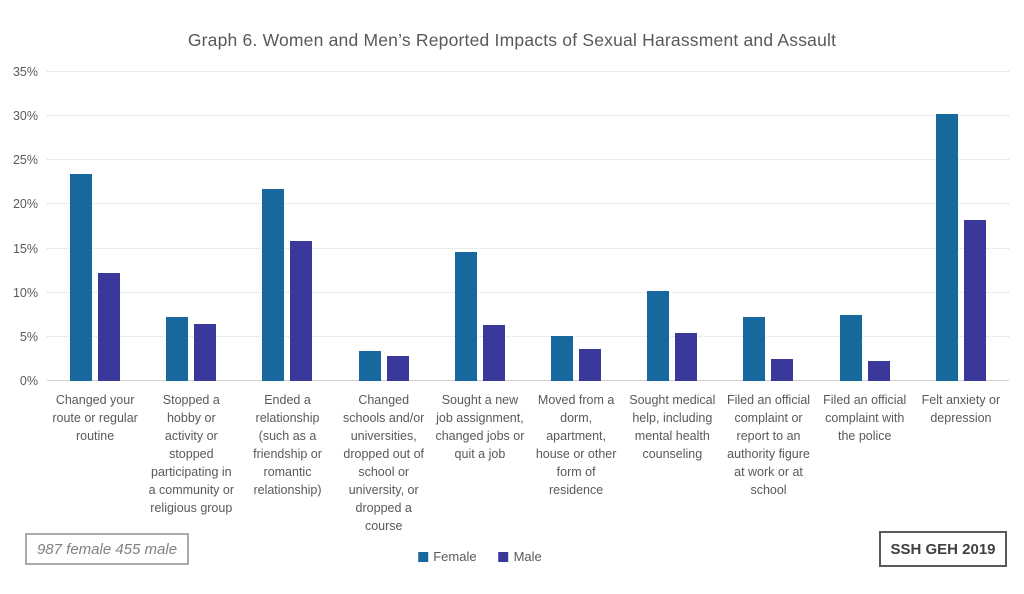  What do you see at coordinates (25, 160) in the screenshot?
I see `y-axis-tick-label: 25%` at bounding box center [25, 160].